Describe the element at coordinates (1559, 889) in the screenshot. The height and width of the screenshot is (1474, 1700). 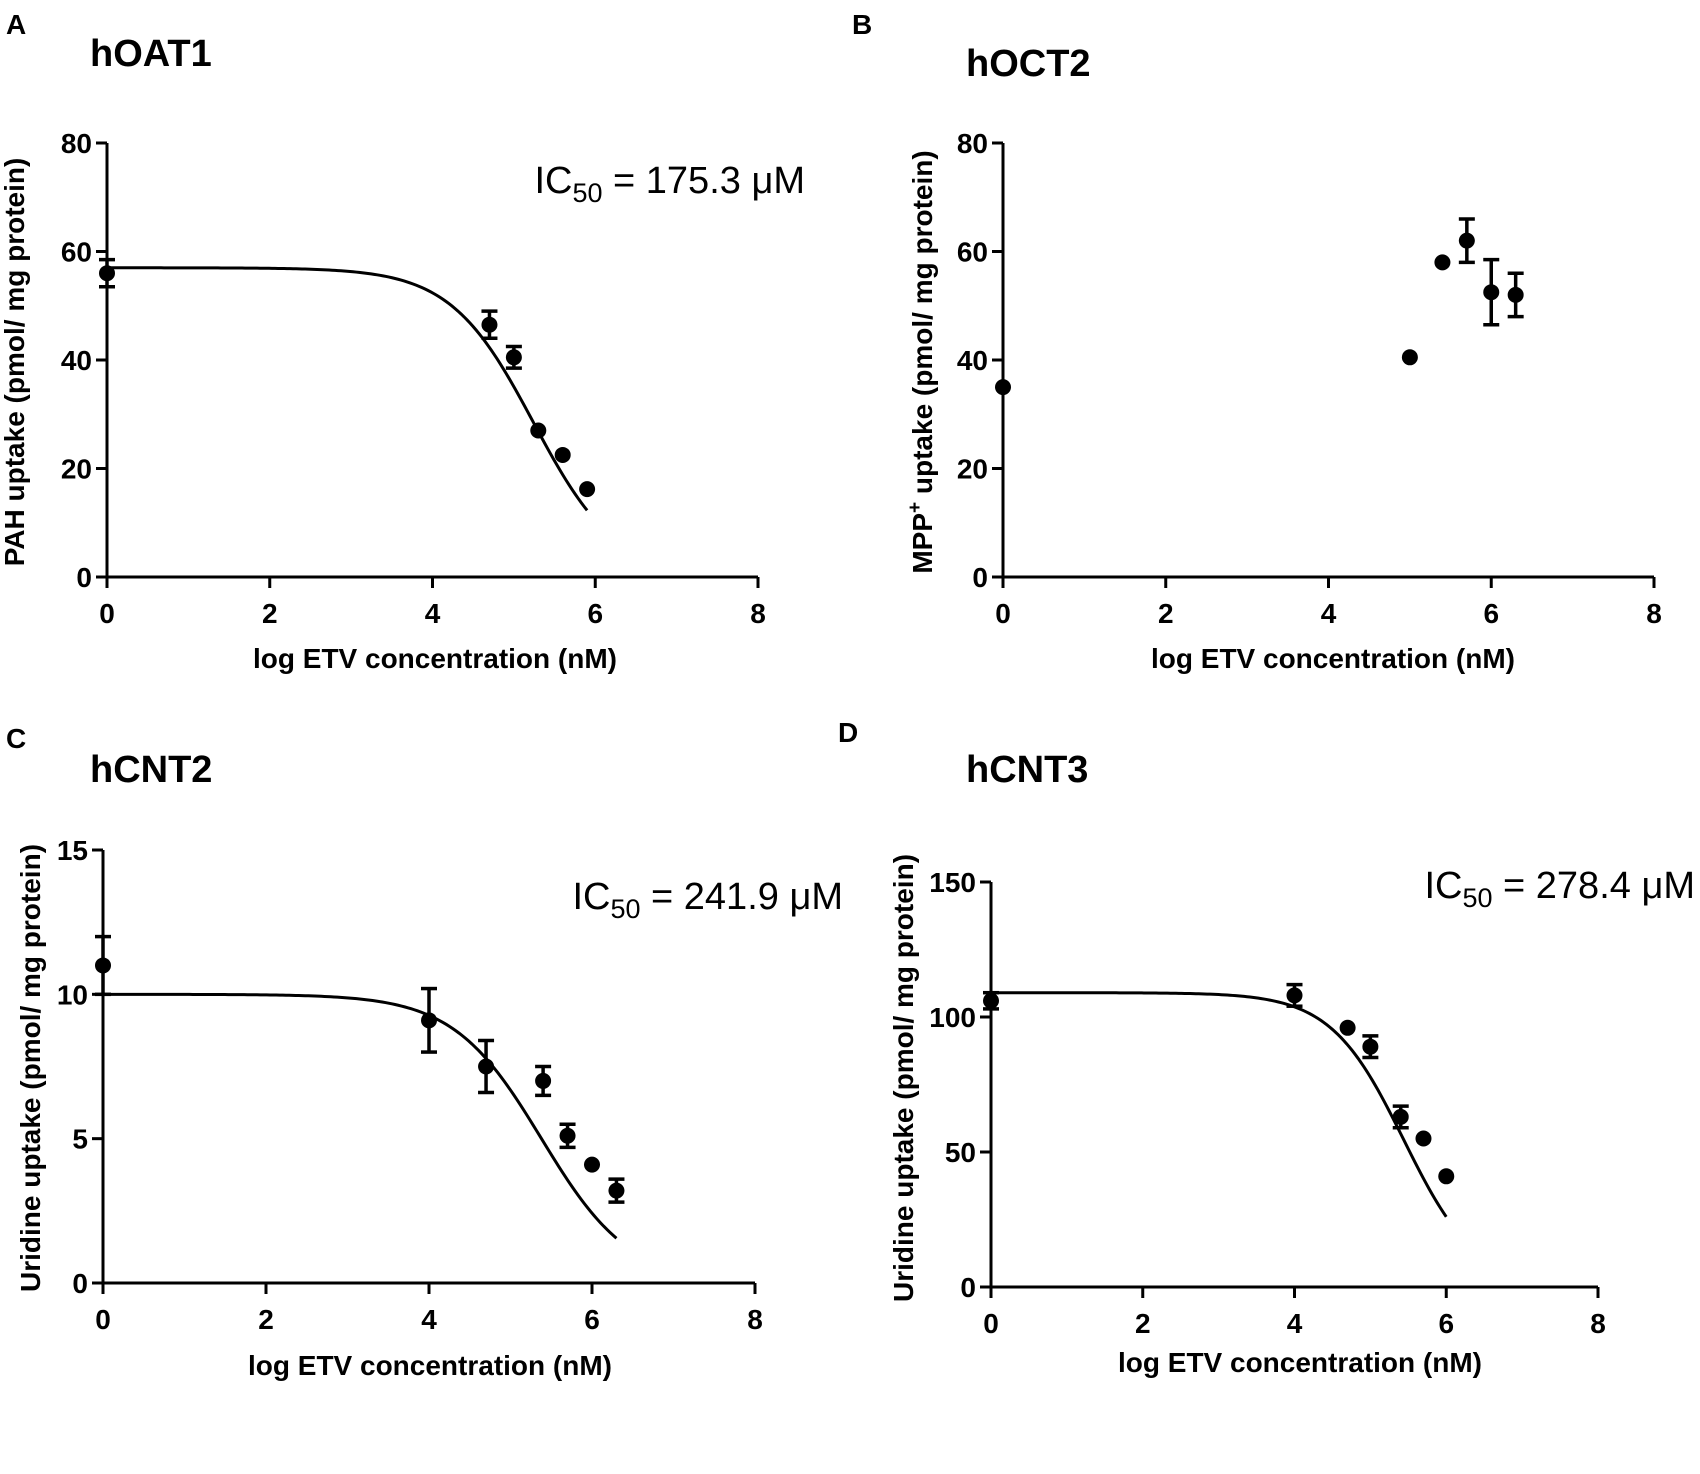
I see `ic50-annotation: IC50 = 278.4 μM` at that location.